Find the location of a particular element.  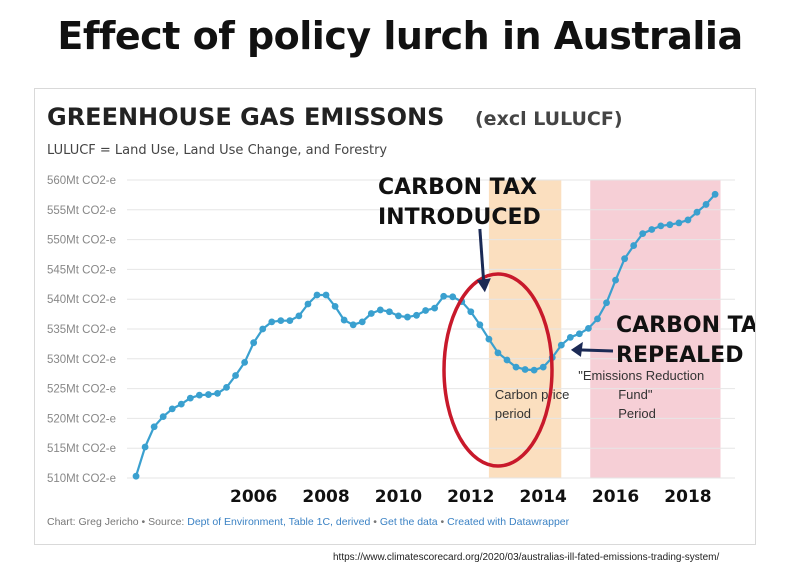

y-tick-label: 540Mt CO2-e is located at coordinates (81, 300).